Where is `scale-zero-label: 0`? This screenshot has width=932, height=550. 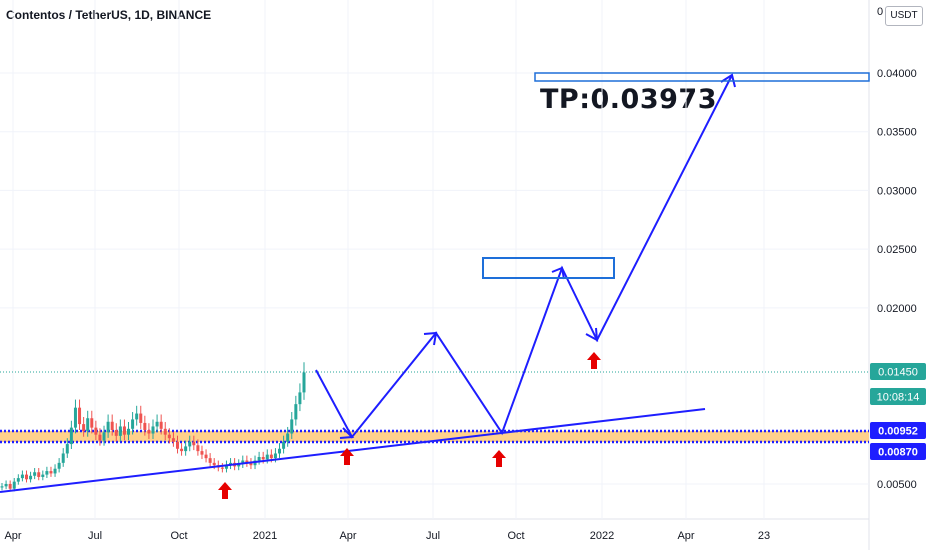 scale-zero-label: 0 is located at coordinates (880, 12).